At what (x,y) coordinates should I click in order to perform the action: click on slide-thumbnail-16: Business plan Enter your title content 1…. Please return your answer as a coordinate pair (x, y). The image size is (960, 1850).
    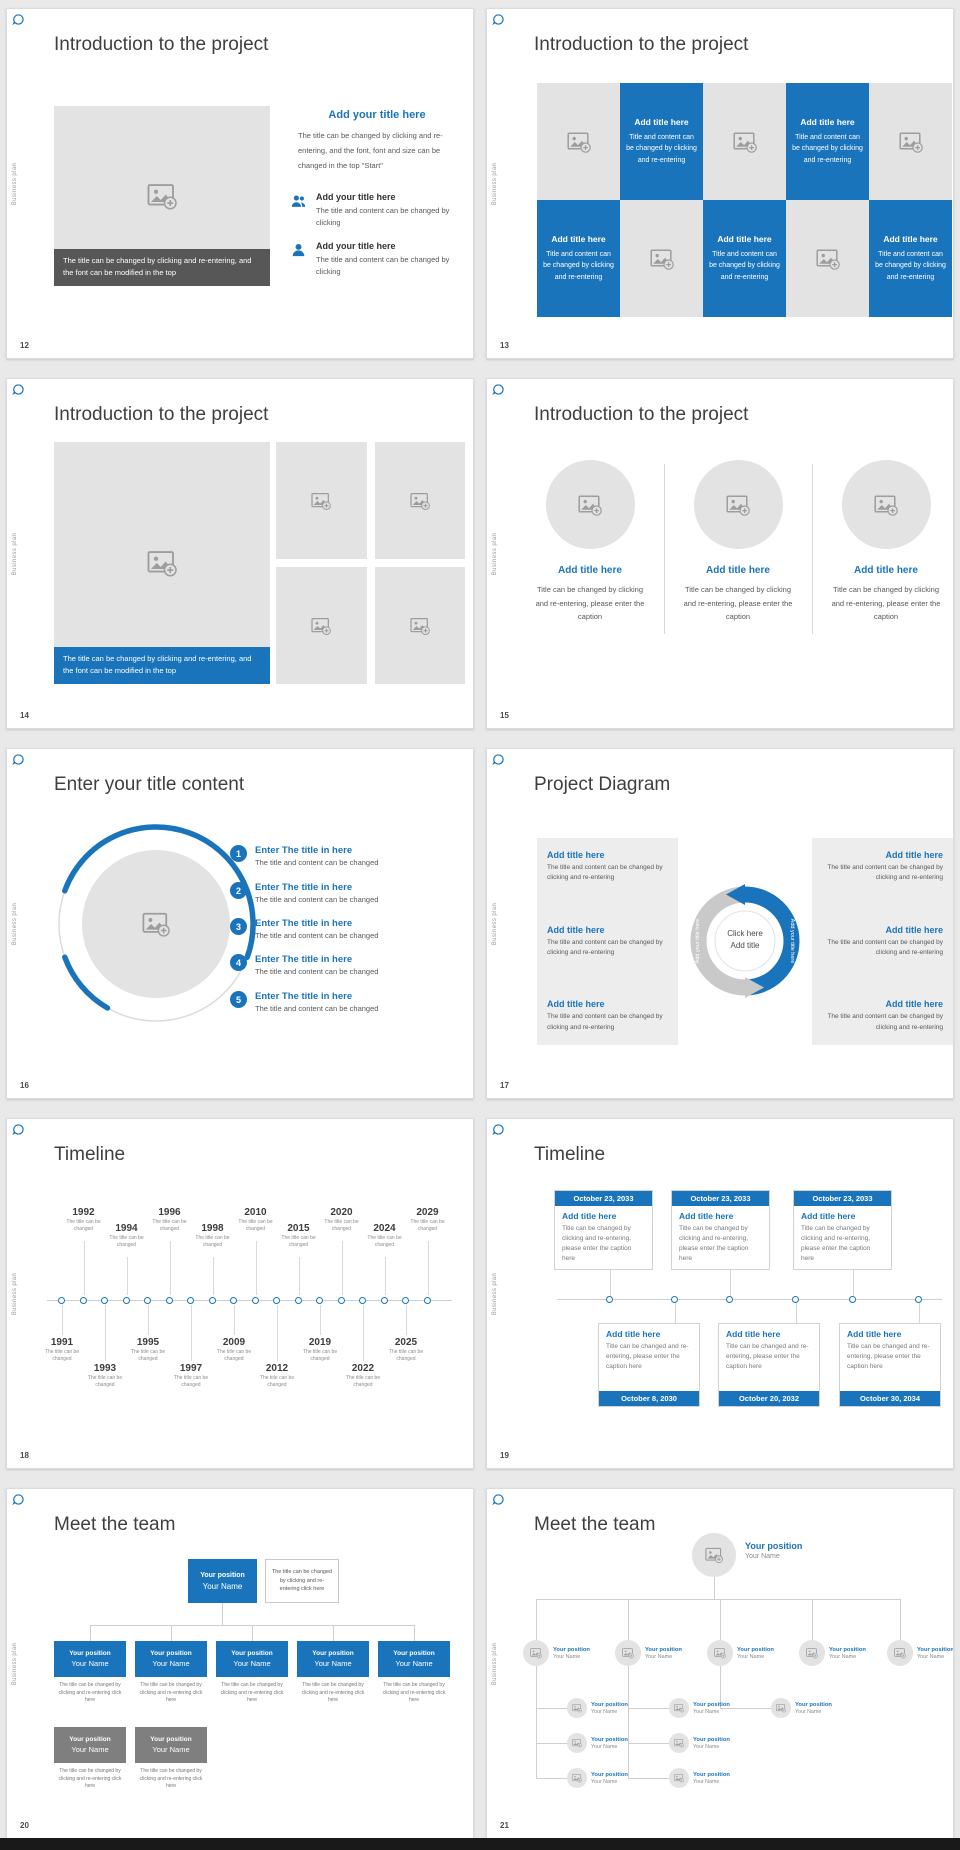
    Looking at the image, I should click on (240, 923).